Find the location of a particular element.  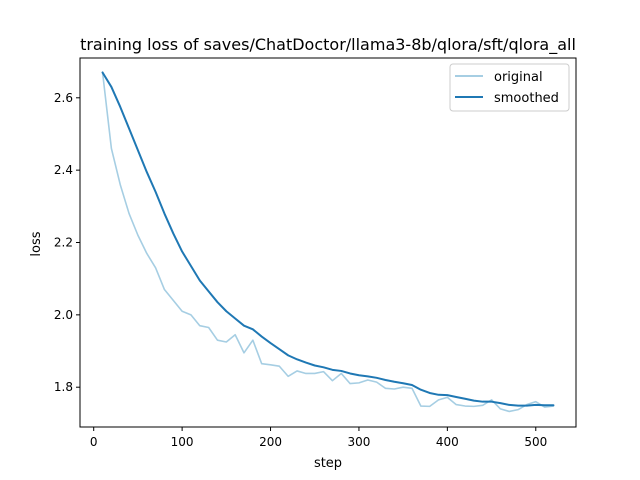

y-tick-label: 2.6 is located at coordinates (63, 98).